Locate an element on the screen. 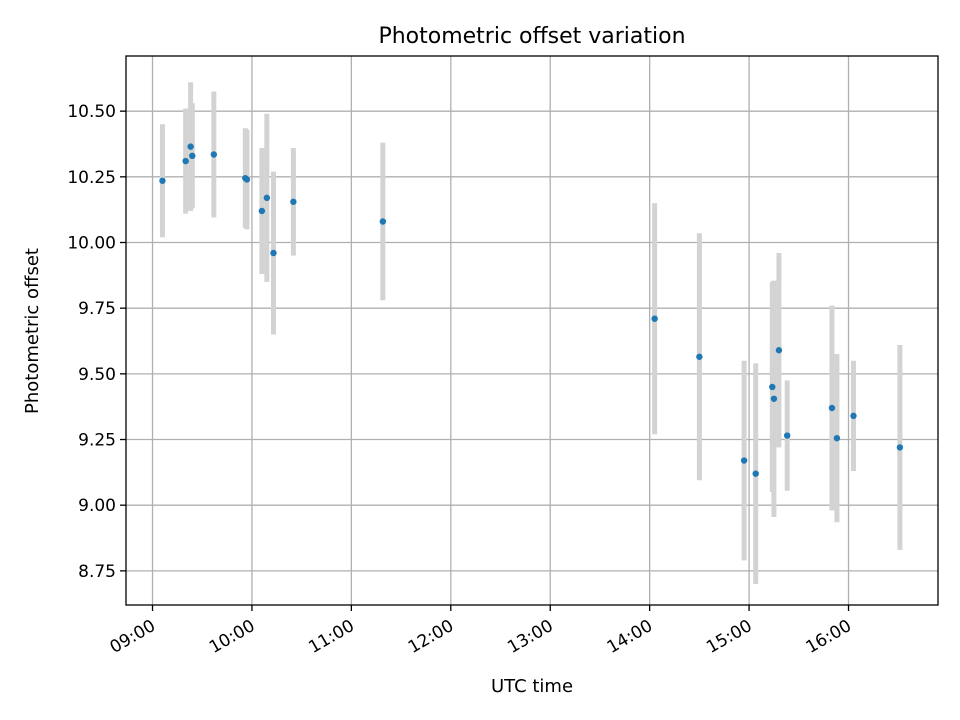 The image size is (960, 720). x-tick-label: 10:00 is located at coordinates (232, 637).